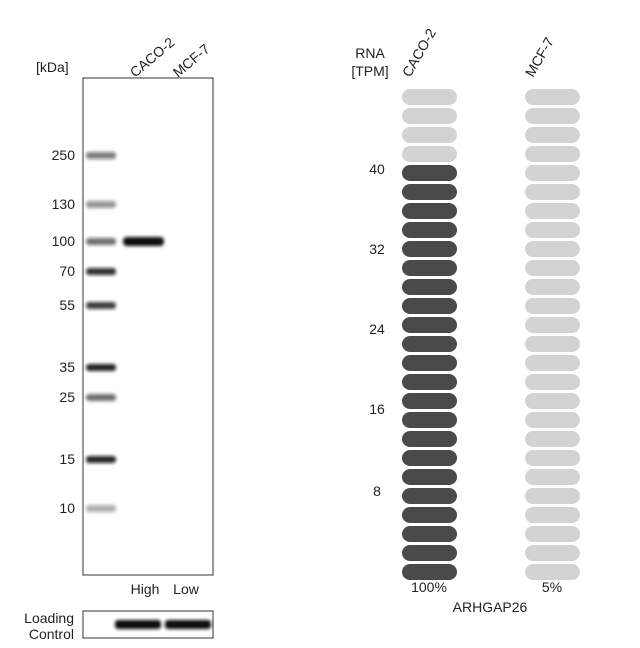 Image resolution: width=640 pixels, height=648 pixels. I want to click on marker-label: 130, so click(64, 204).